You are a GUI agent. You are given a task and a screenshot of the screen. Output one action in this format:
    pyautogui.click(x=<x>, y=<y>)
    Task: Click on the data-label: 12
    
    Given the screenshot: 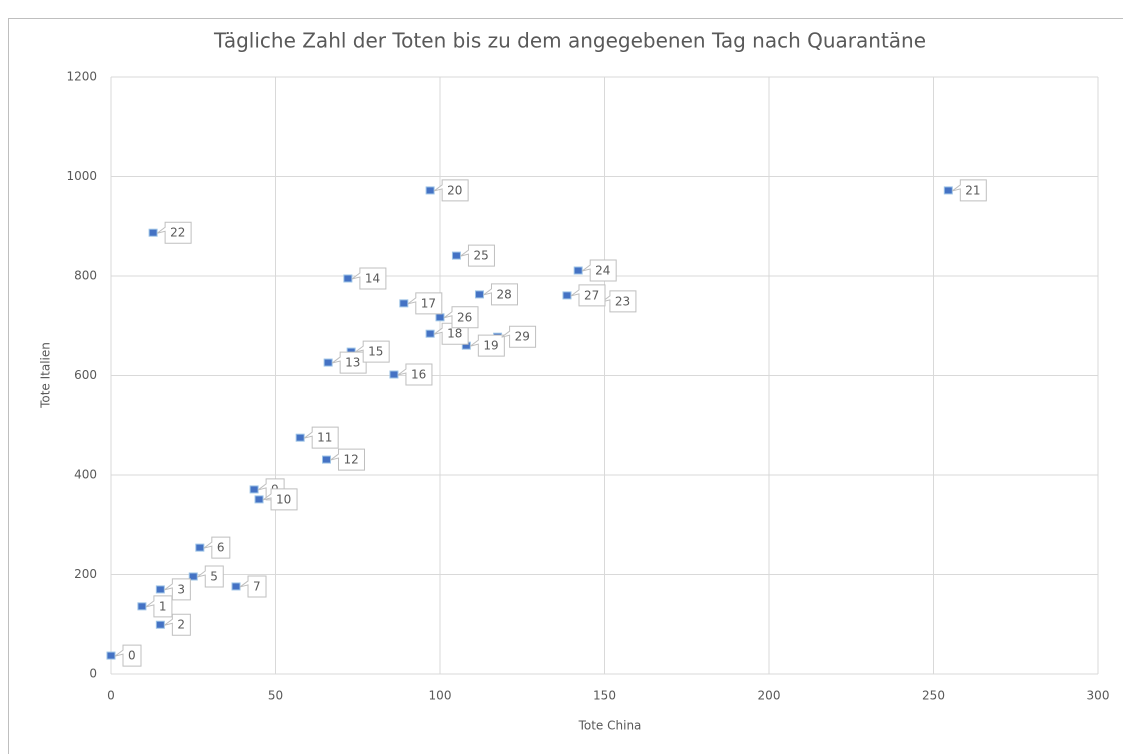 What is the action you would take?
    pyautogui.click(x=350, y=460)
    